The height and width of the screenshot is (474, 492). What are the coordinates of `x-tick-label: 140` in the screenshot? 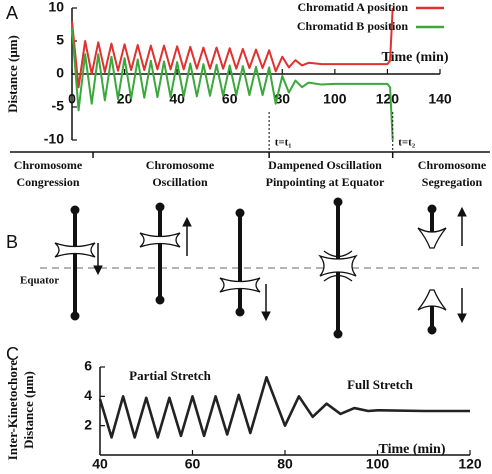 It's located at (440, 99).